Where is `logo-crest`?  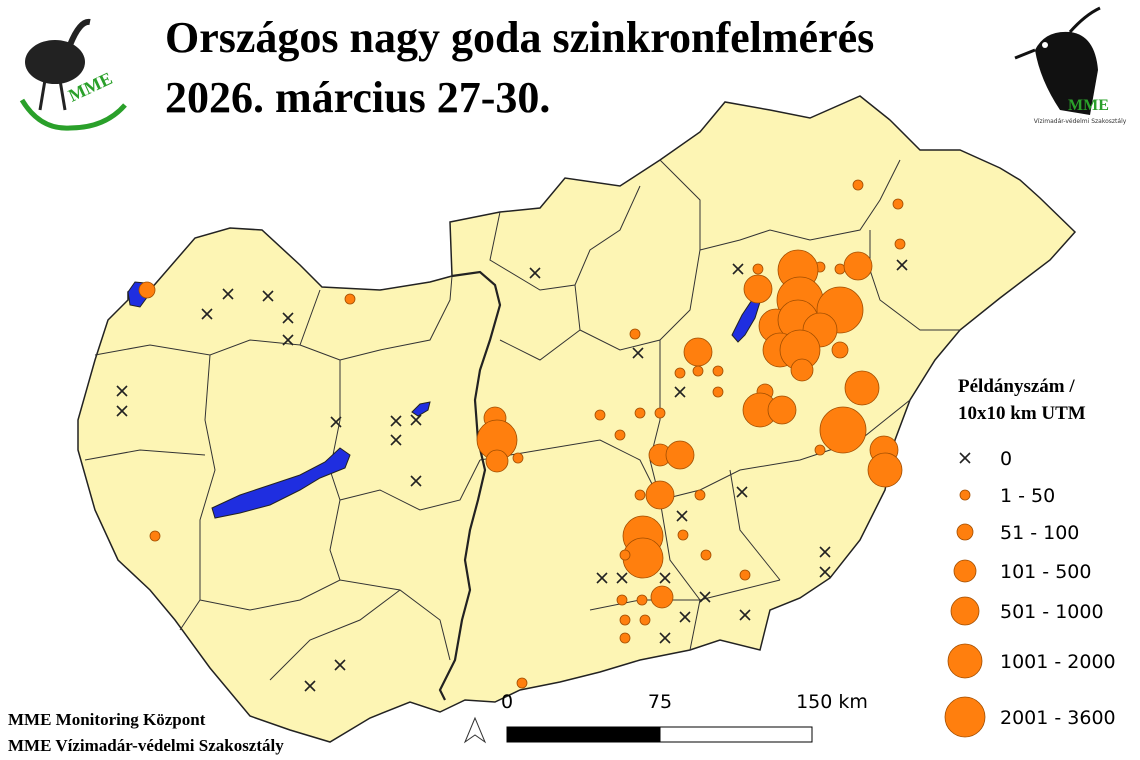
logo-crest is located at coordinates (1084, 19).